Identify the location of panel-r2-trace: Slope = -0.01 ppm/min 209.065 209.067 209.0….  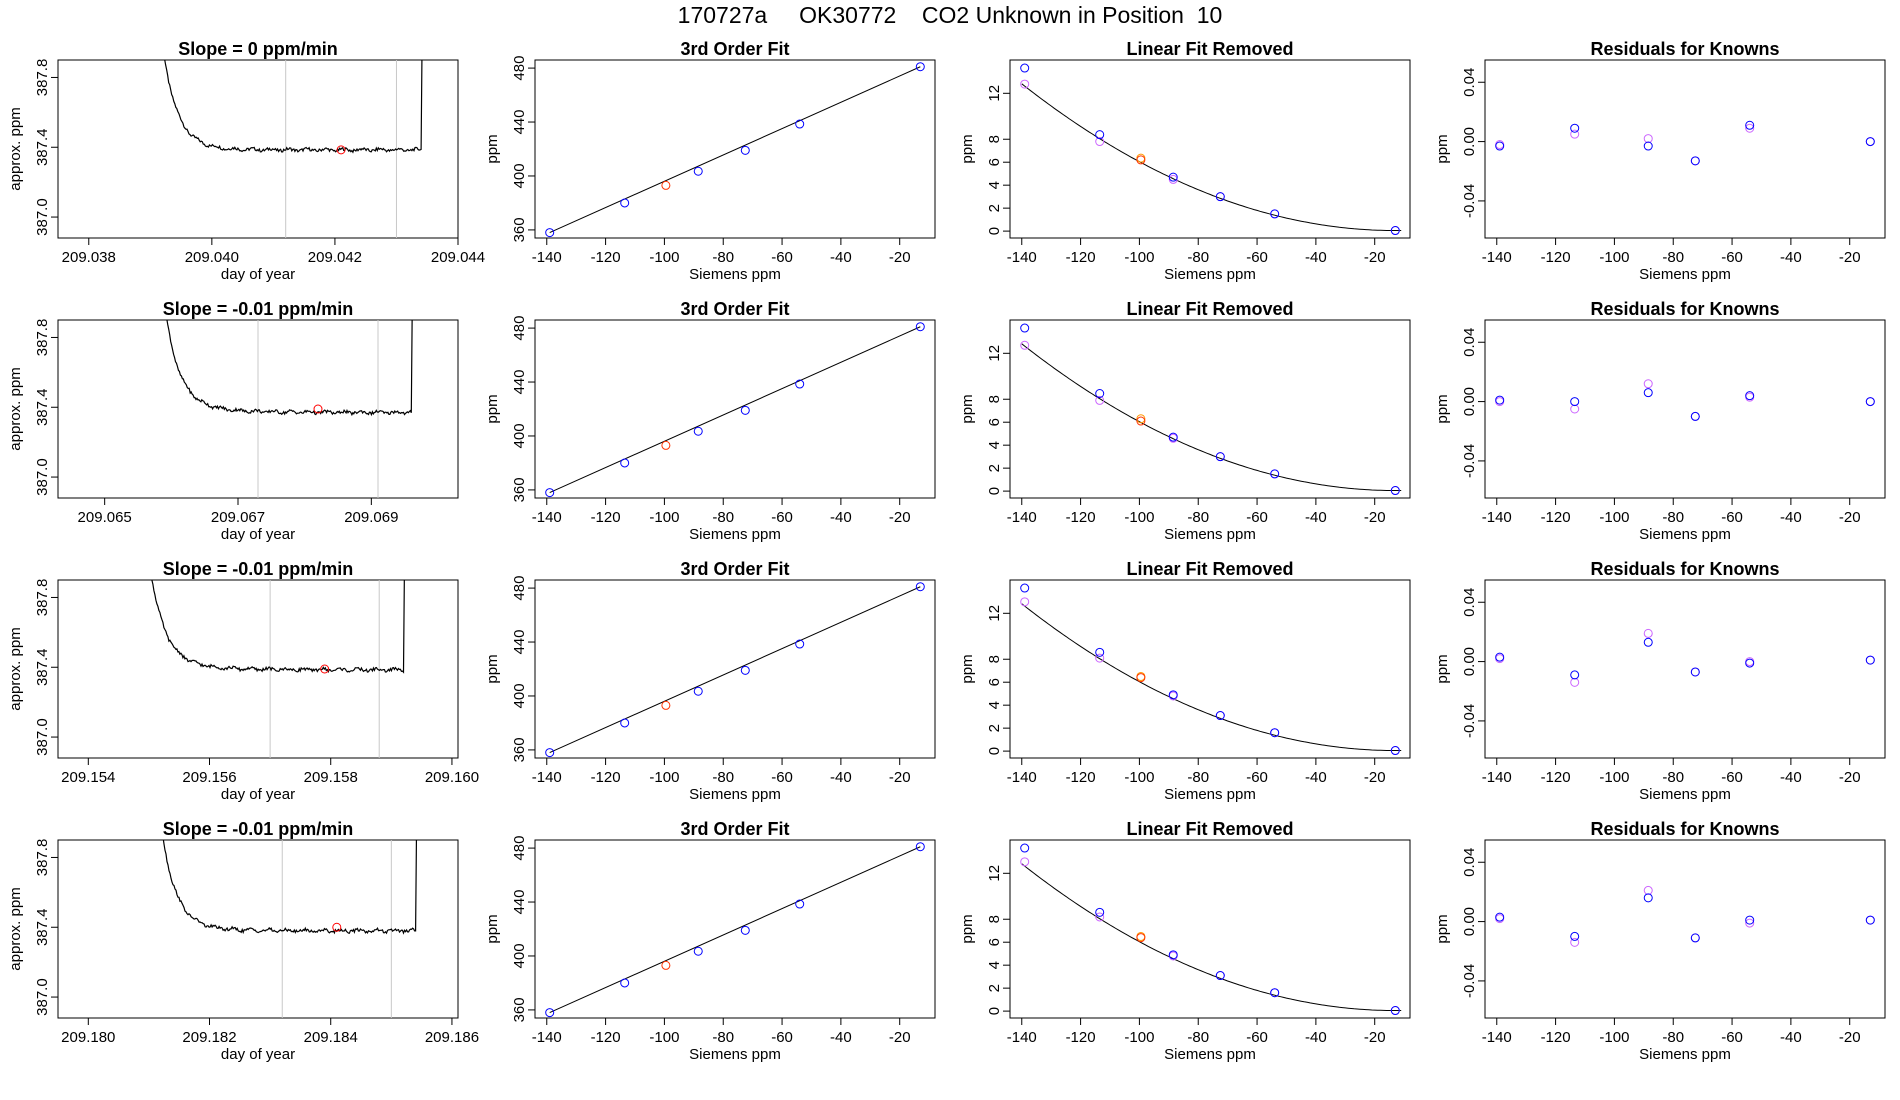
(233, 421).